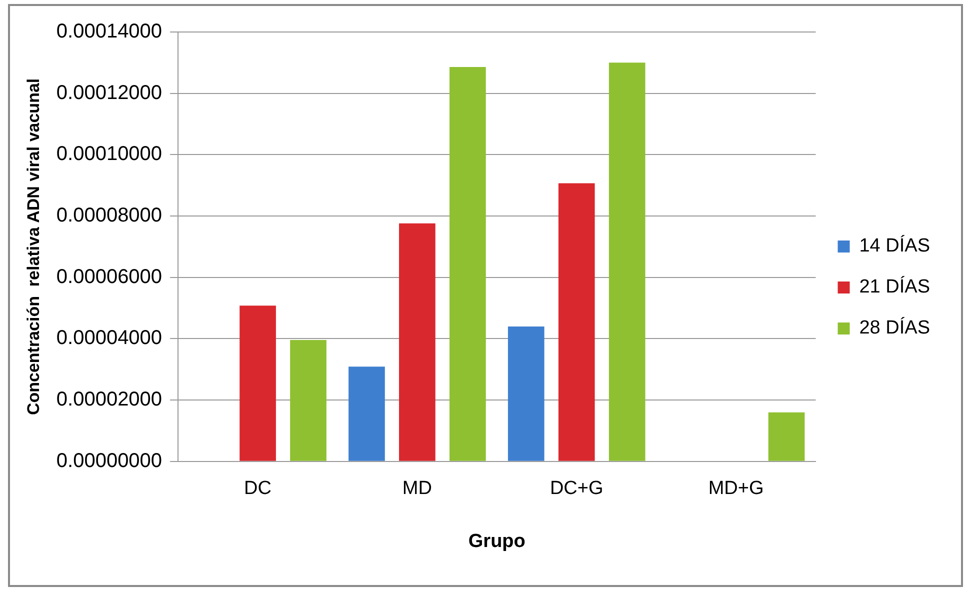 Image resolution: width=975 pixels, height=595 pixels. What do you see at coordinates (894, 287) in the screenshot?
I see `legend-label: 21 DÍAS` at bounding box center [894, 287].